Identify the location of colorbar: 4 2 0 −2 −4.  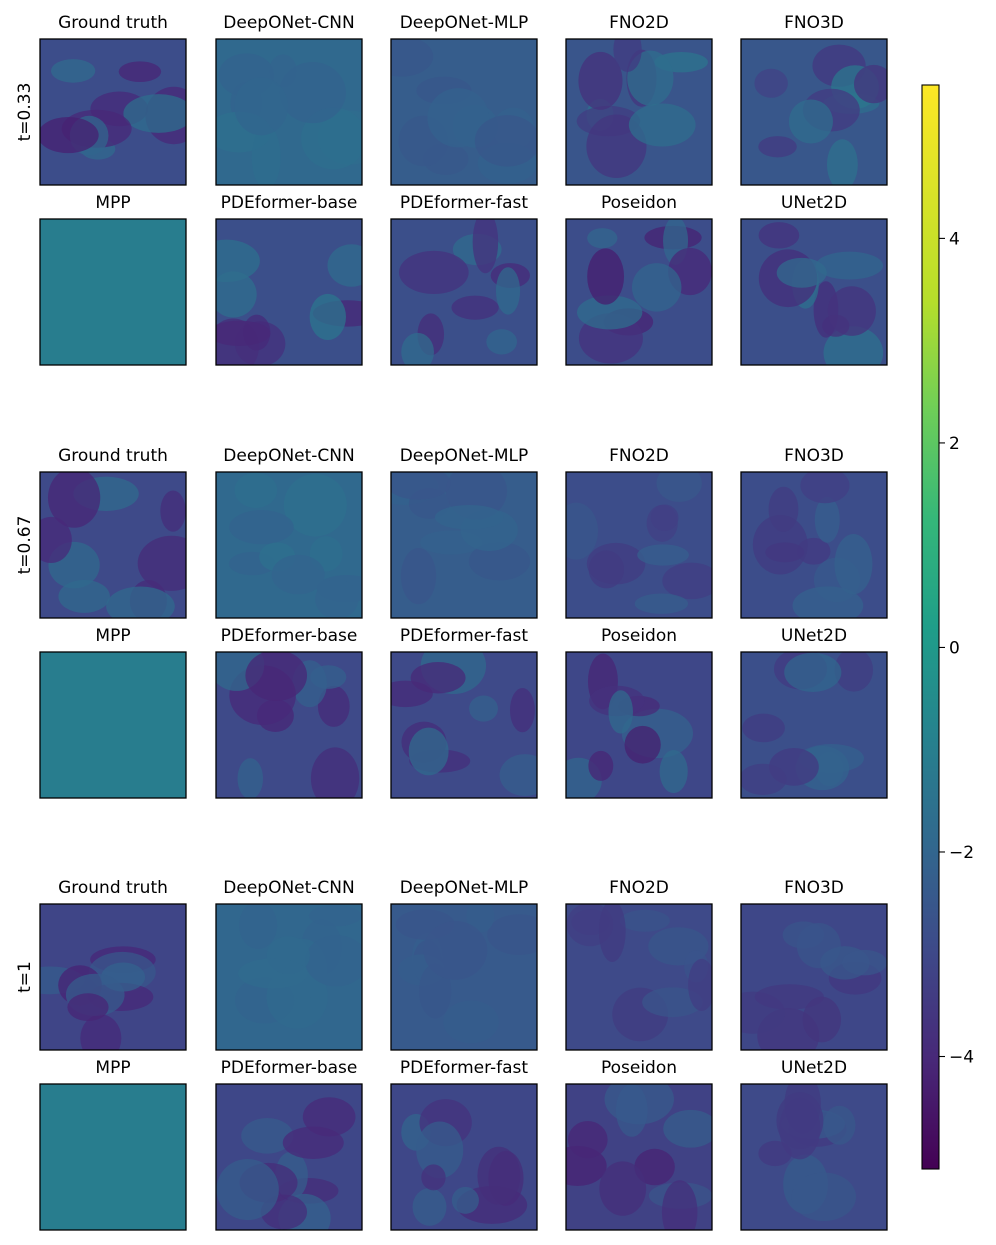
(947, 627).